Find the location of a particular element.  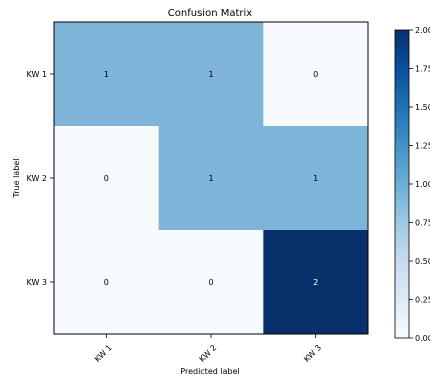

chart-title: Confusion Matrix is located at coordinates (210, 13).